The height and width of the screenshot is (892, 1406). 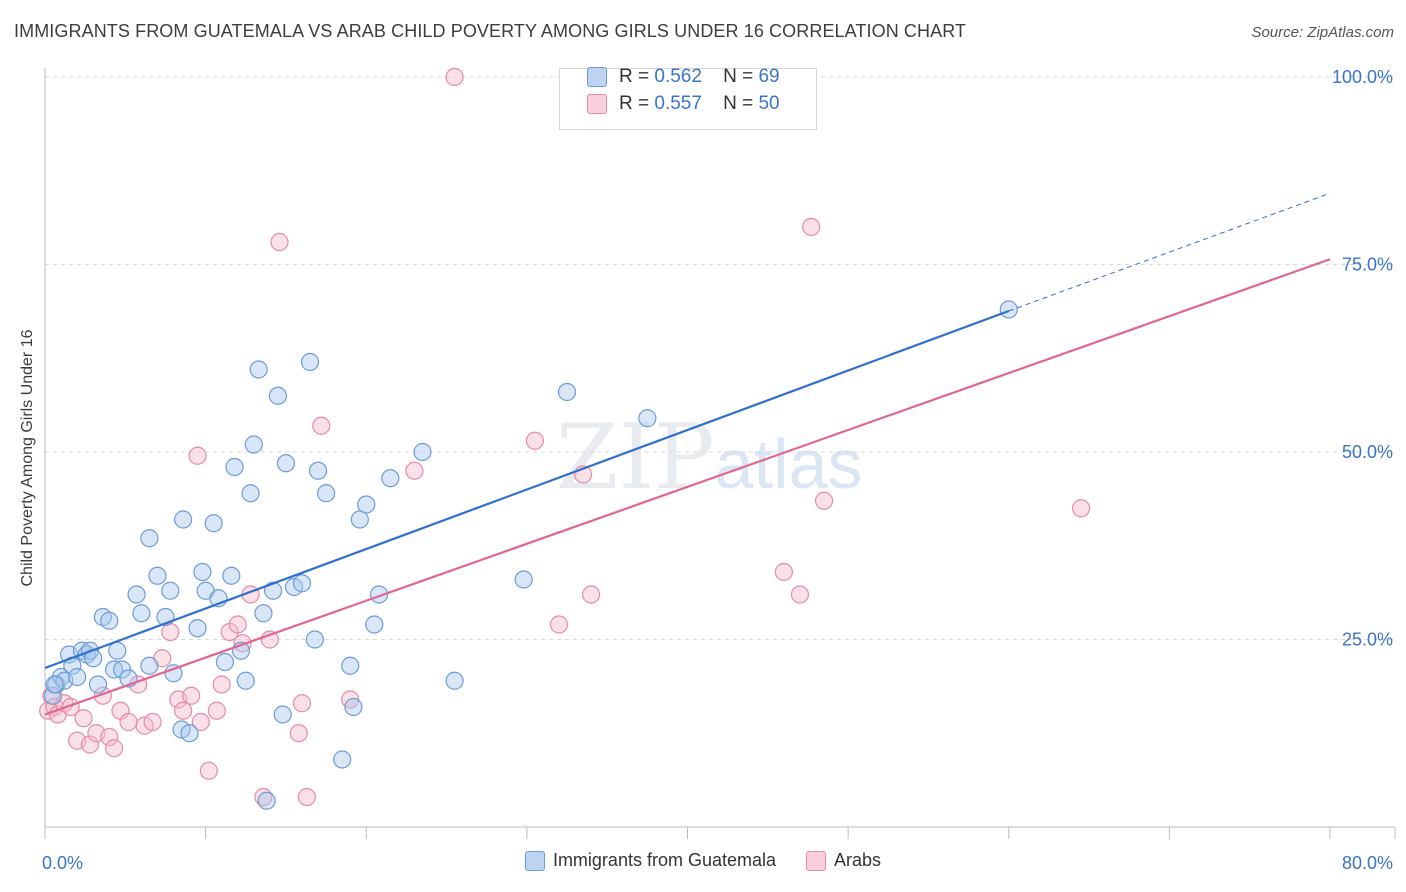 What do you see at coordinates (858, 860) in the screenshot?
I see `legend-label-arabs: Arabs` at bounding box center [858, 860].